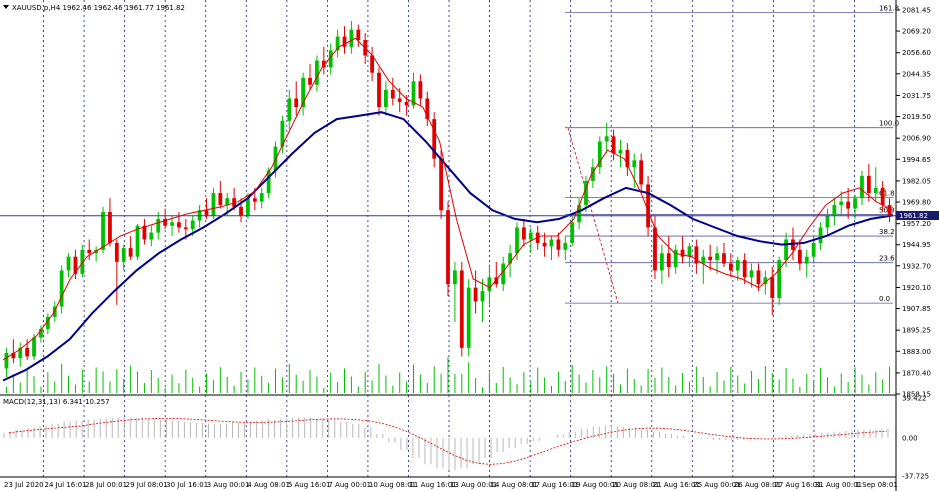  Describe the element at coordinates (392, 485) in the screenshot. I see `time-label: 10 Aug 08:01` at that location.